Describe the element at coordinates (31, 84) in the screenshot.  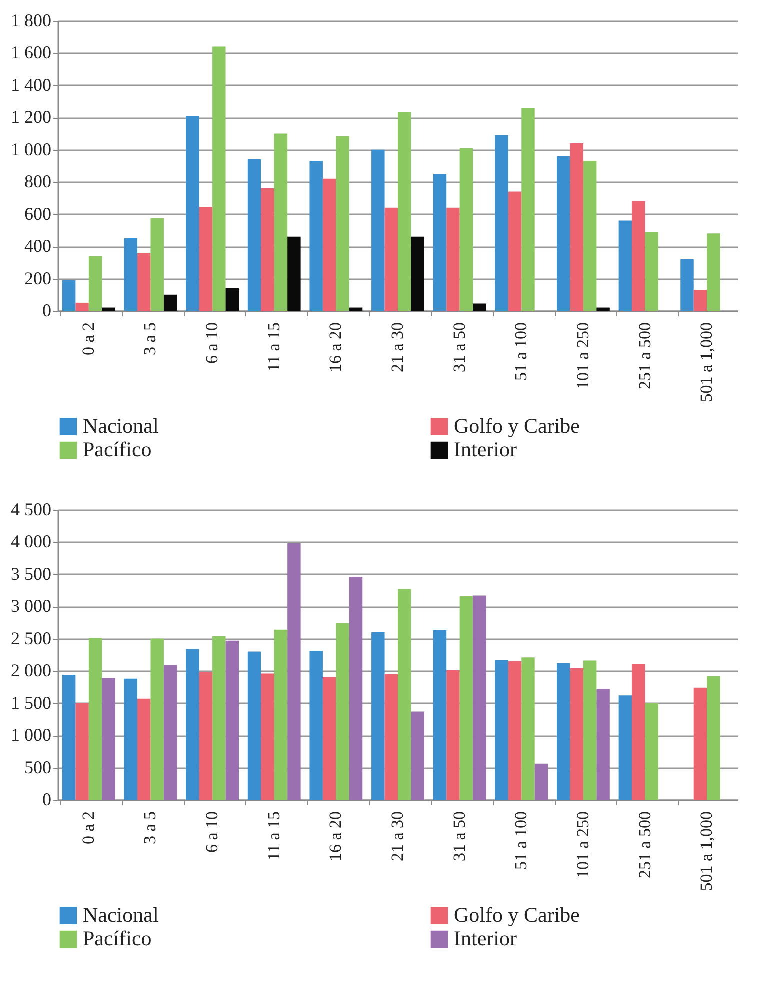
I see `y-tick-label: 1 400` at that location.